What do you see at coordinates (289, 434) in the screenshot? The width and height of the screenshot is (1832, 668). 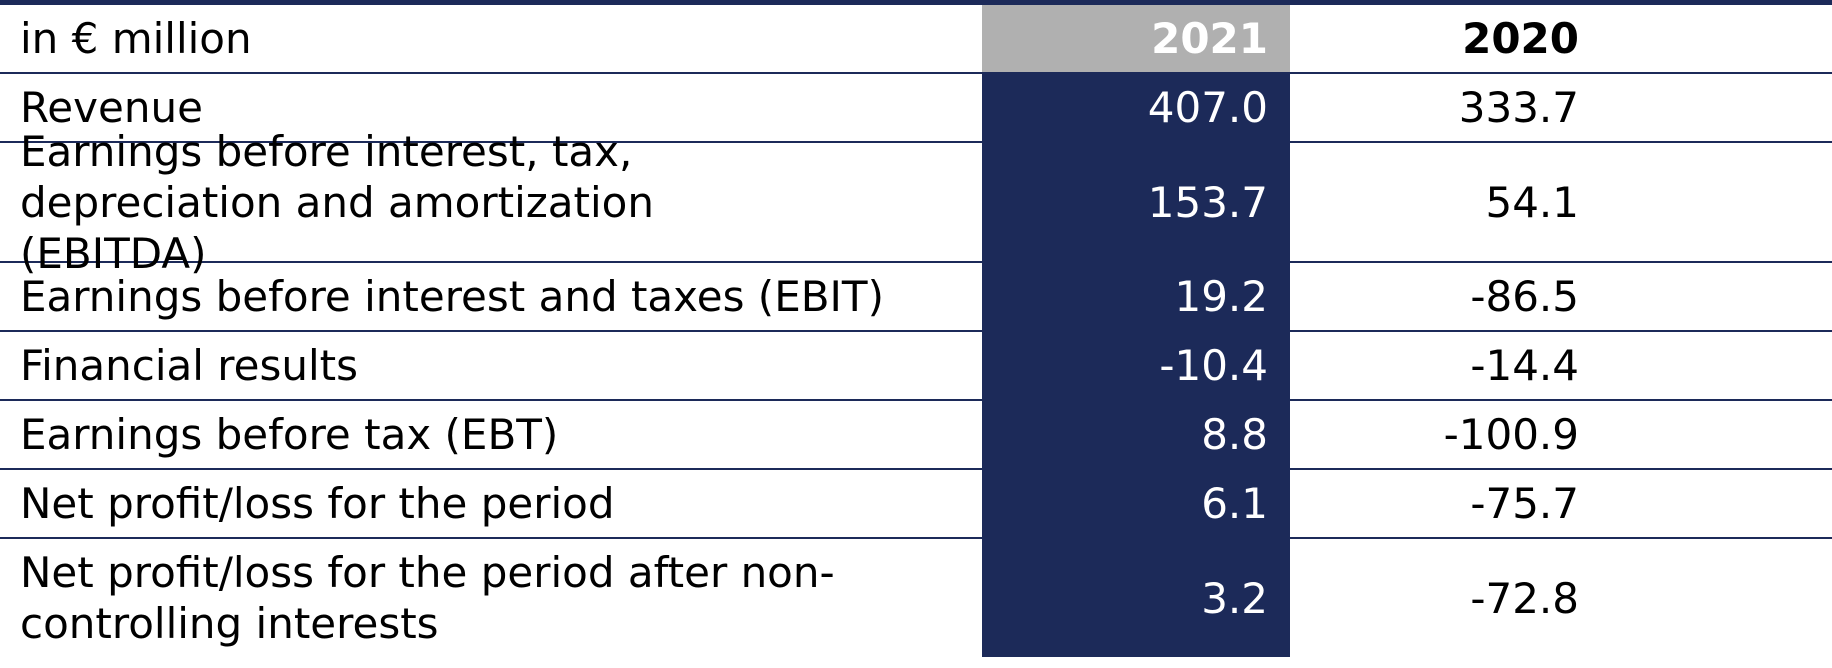 I see `row-label: Earnings before tax (EBT)` at bounding box center [289, 434].